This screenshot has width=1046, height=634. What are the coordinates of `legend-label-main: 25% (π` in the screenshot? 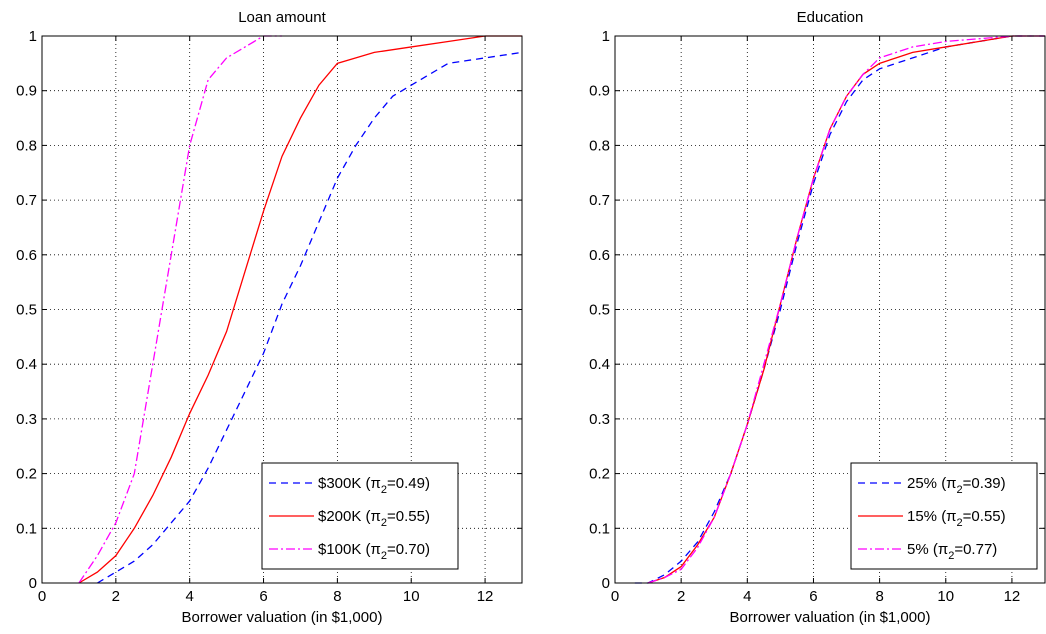 It's located at (932, 483).